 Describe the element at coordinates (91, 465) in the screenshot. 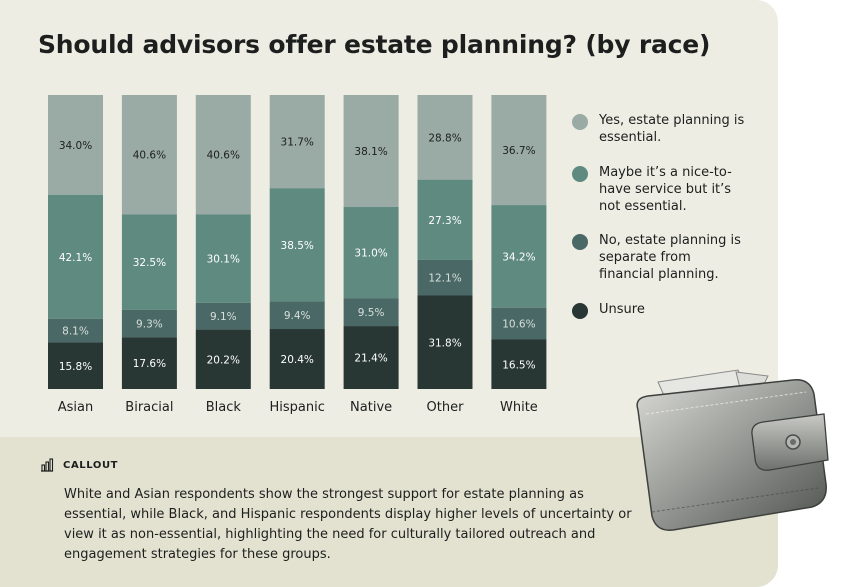

I see `callout-label: CALLOUT` at that location.